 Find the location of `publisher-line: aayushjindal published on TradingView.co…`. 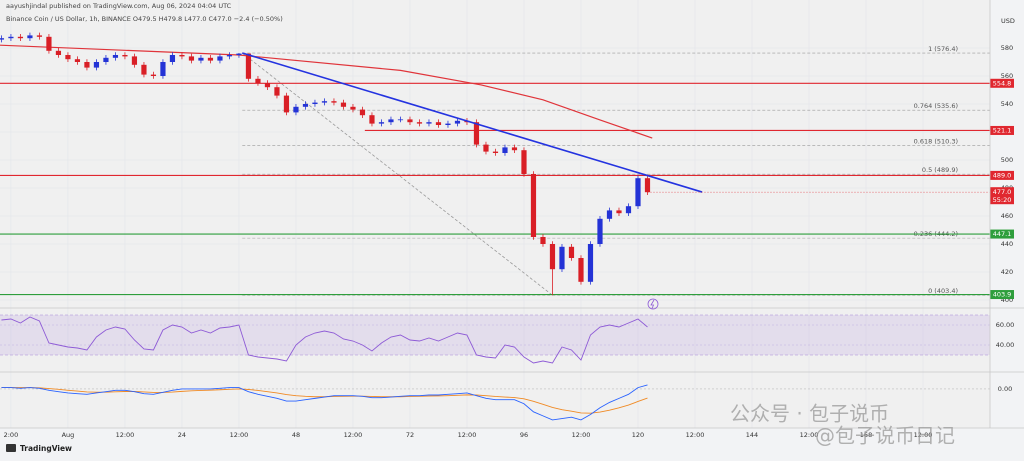

publisher-line: aayushjindal published on TradingView.co… is located at coordinates (119, 6).